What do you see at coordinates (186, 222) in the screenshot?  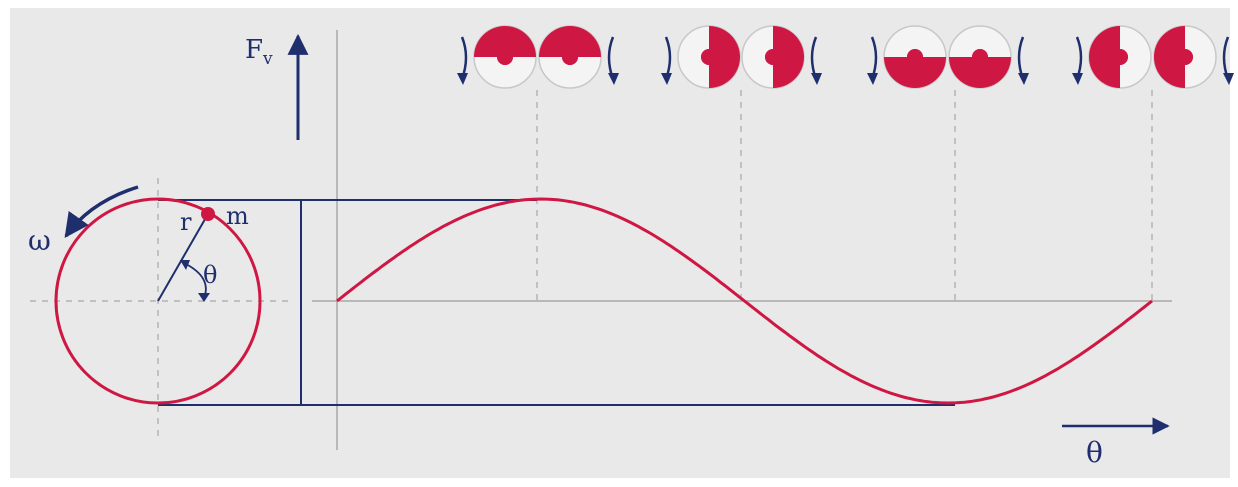 I see `radius-label: r` at bounding box center [186, 222].